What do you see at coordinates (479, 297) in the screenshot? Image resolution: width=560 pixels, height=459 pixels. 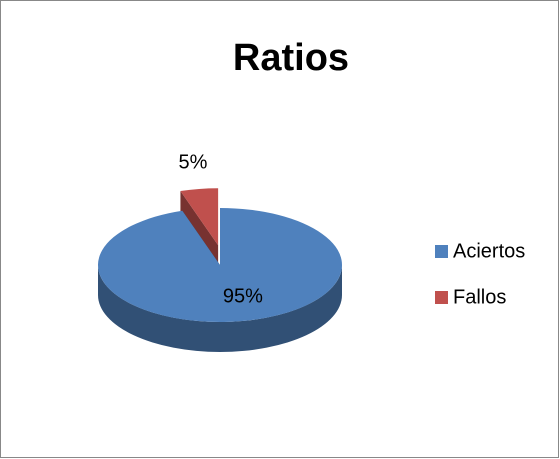 I see `legend-label: Fallos` at bounding box center [479, 297].